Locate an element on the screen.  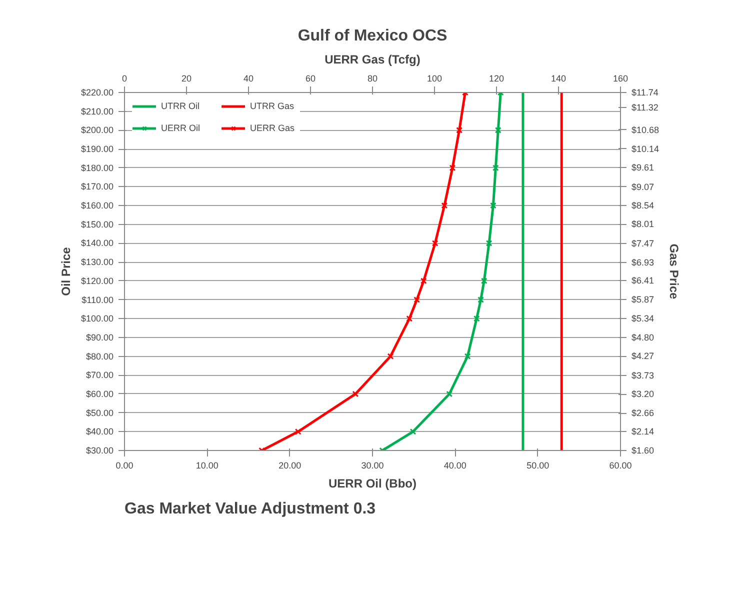
y-tick-label: $60.00 is located at coordinates (100, 393).